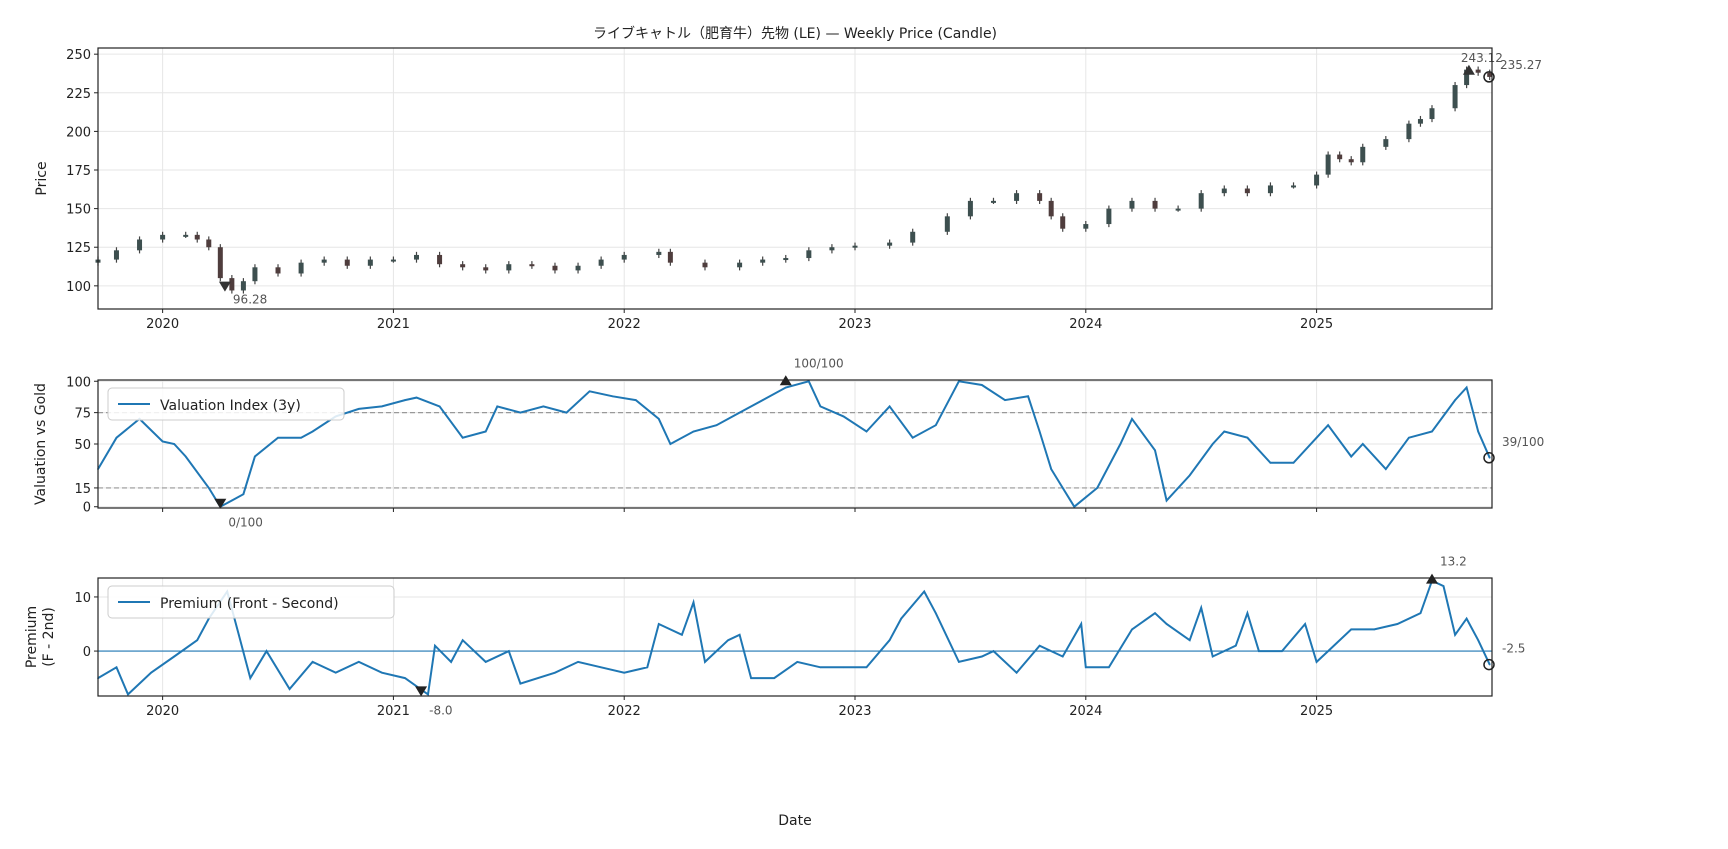 The height and width of the screenshot is (849, 1728). What do you see at coordinates (78, 382) in the screenshot?
I see `y-tick-label: 100` at bounding box center [78, 382].